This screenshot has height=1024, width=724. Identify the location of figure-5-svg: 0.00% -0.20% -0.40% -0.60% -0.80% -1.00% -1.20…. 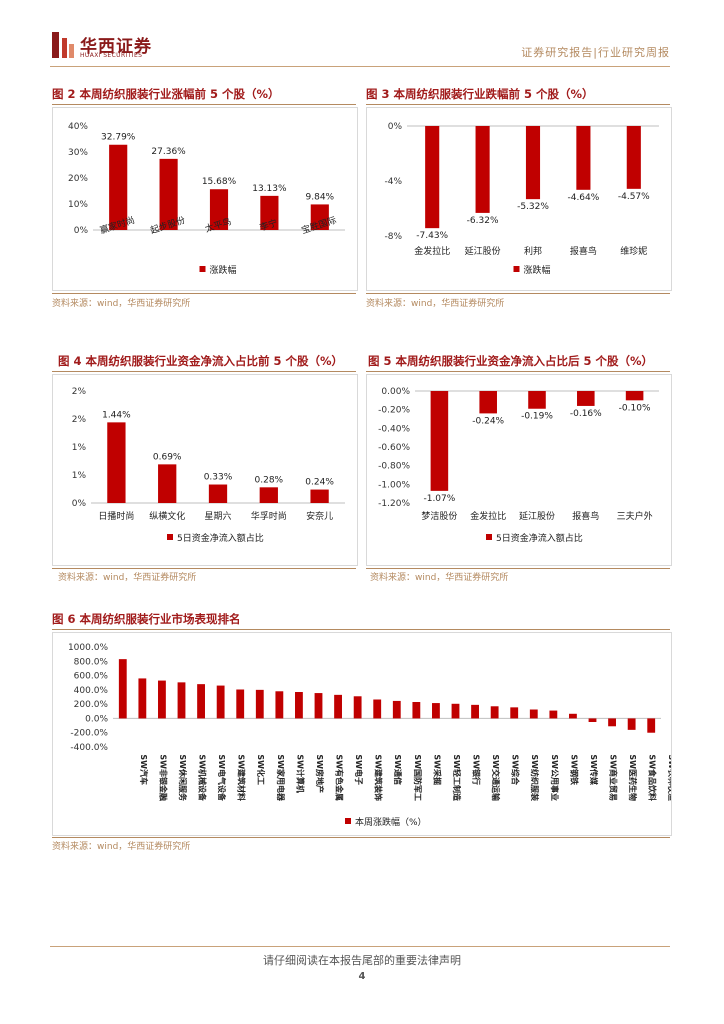
(518, 465).